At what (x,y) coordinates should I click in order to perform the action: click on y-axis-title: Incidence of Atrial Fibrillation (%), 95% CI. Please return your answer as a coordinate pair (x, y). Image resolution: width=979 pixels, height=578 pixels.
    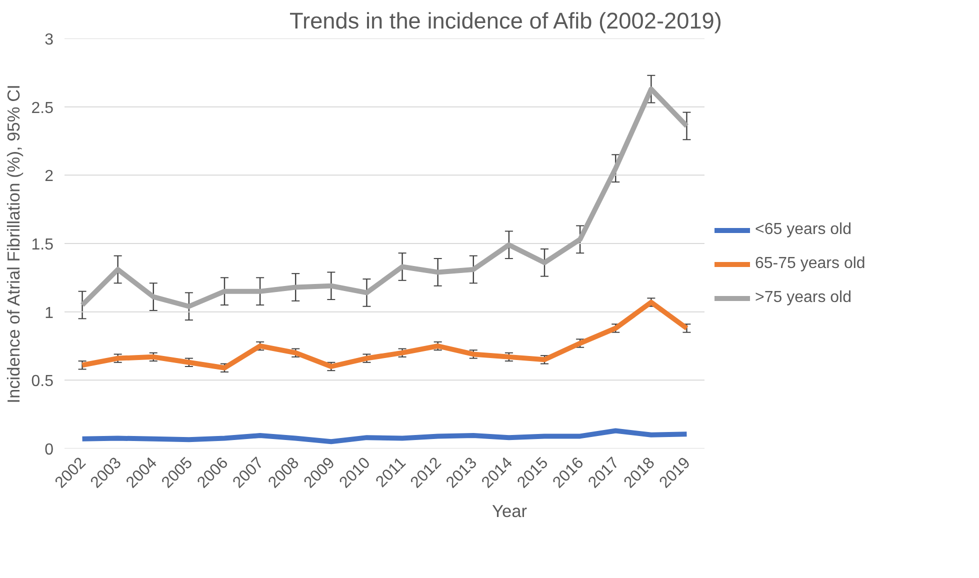
    Looking at the image, I should click on (13, 244).